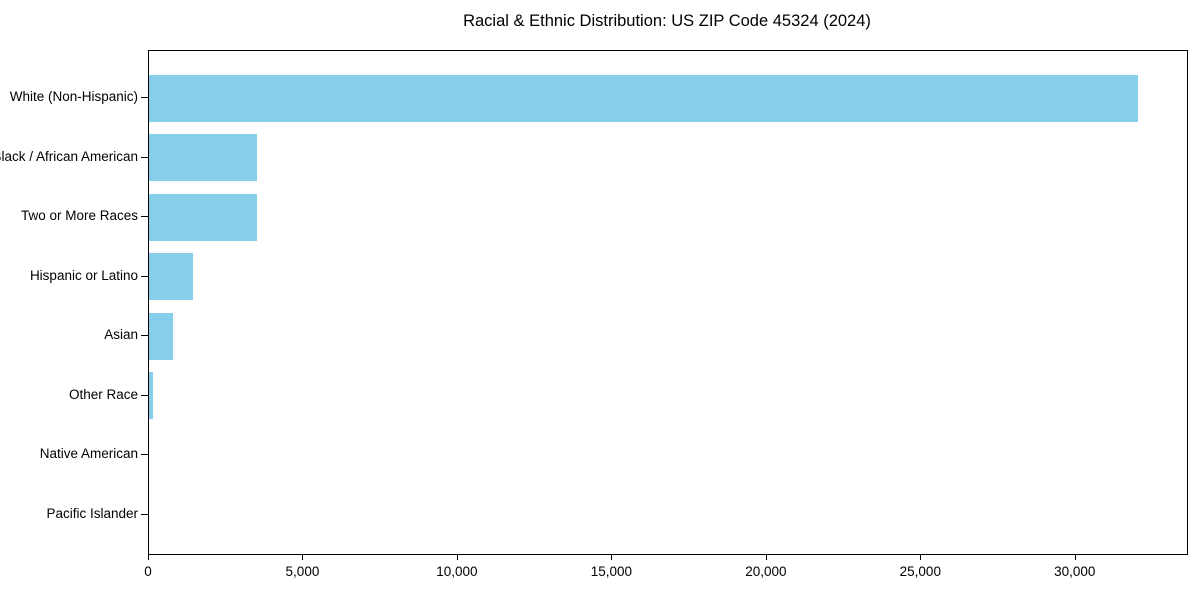 The width and height of the screenshot is (1200, 600). What do you see at coordinates (161, 336) in the screenshot?
I see `bar-asian` at bounding box center [161, 336].